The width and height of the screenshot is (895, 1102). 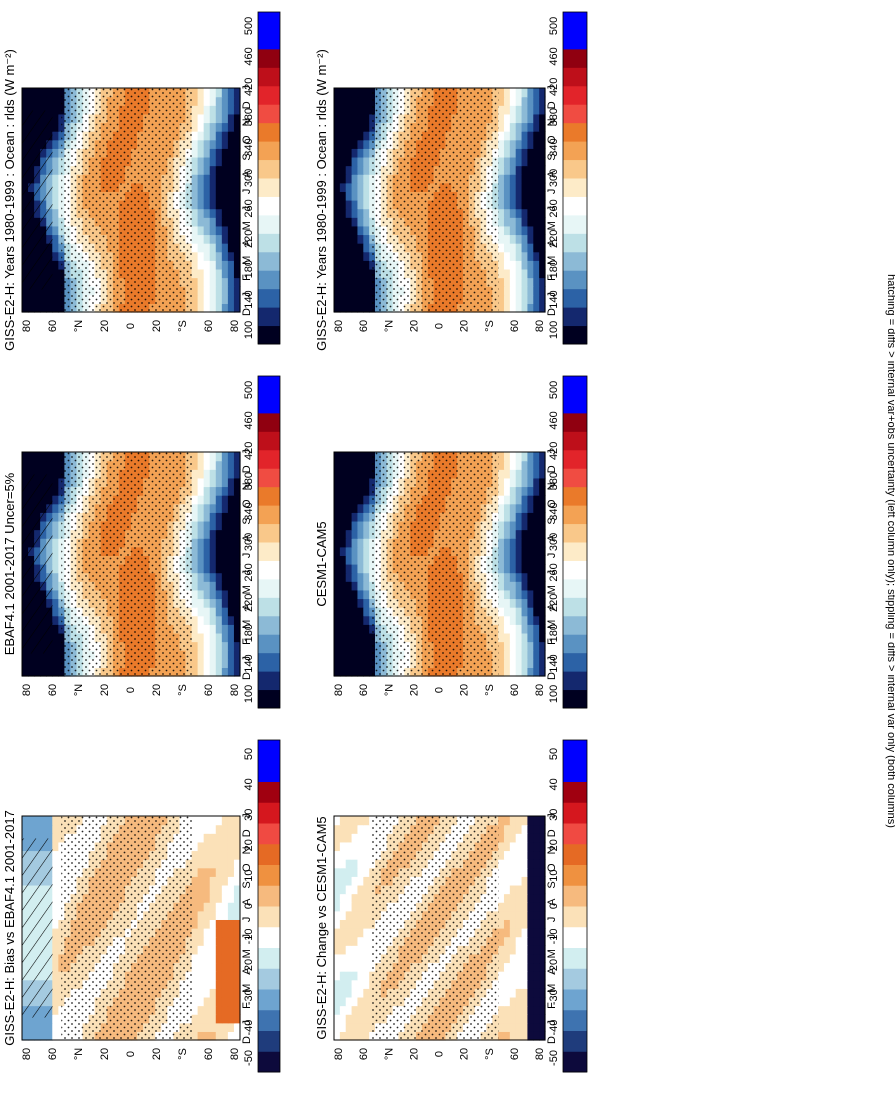 What do you see at coordinates (9, 563) in the screenshot?
I see `panel-title: EBAF4.1 2001-2017 Uncer=5%` at bounding box center [9, 563].